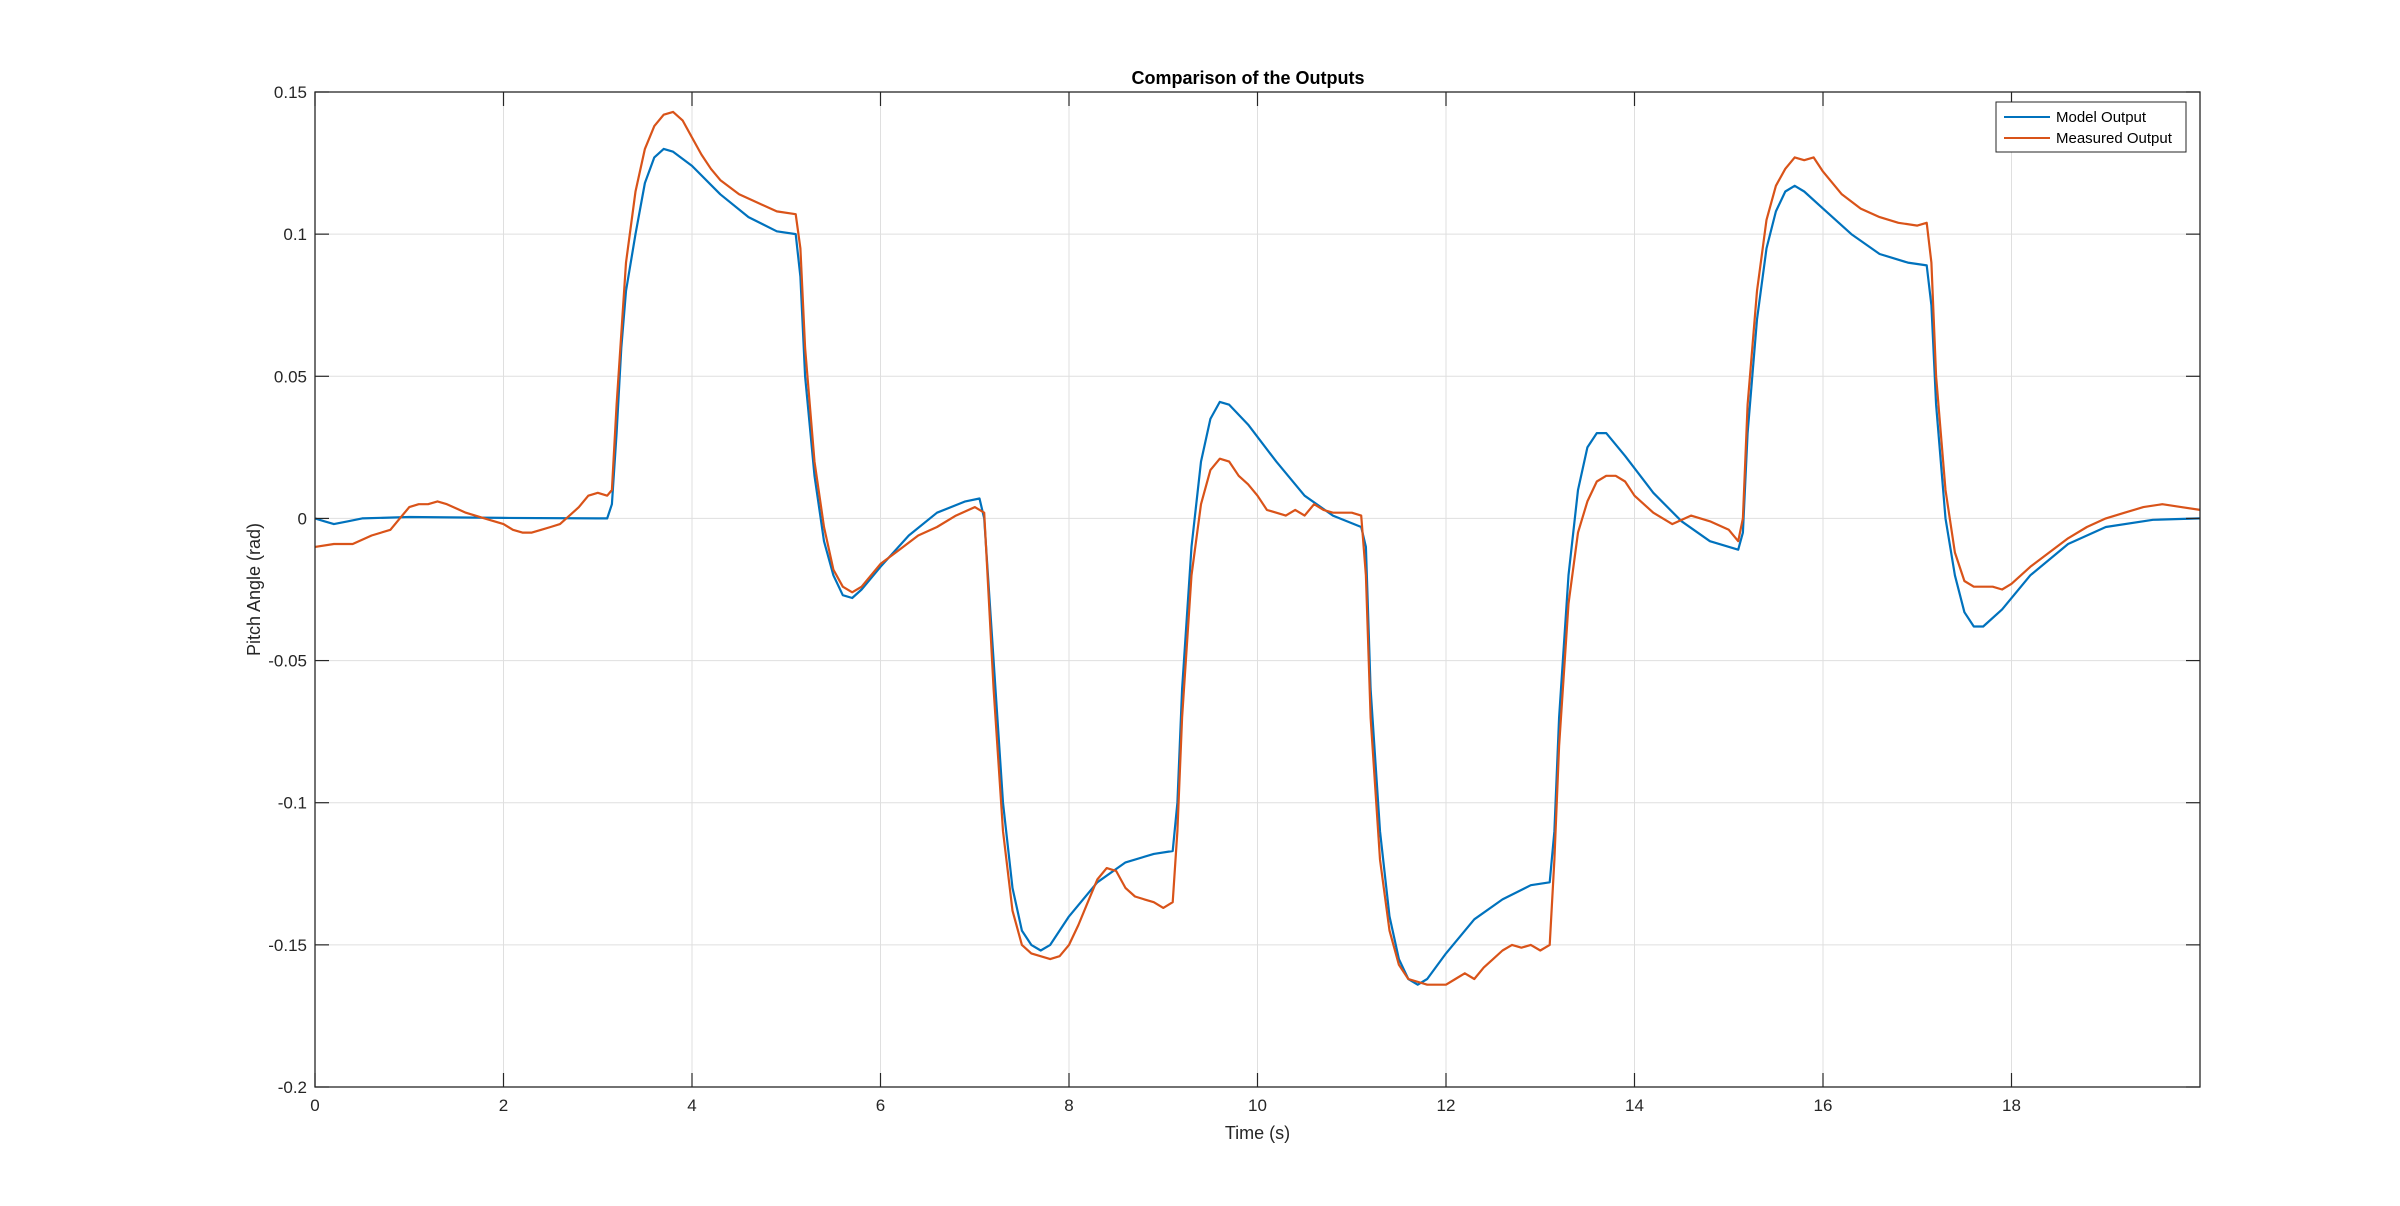 Image resolution: width=2400 pixels, height=1206 pixels. Describe the element at coordinates (287, 590) in the screenshot. I see `y-tick-labels: 0.15 0.1 0.05 0 -0.05 -0.1 -0.15 -0.2` at that location.